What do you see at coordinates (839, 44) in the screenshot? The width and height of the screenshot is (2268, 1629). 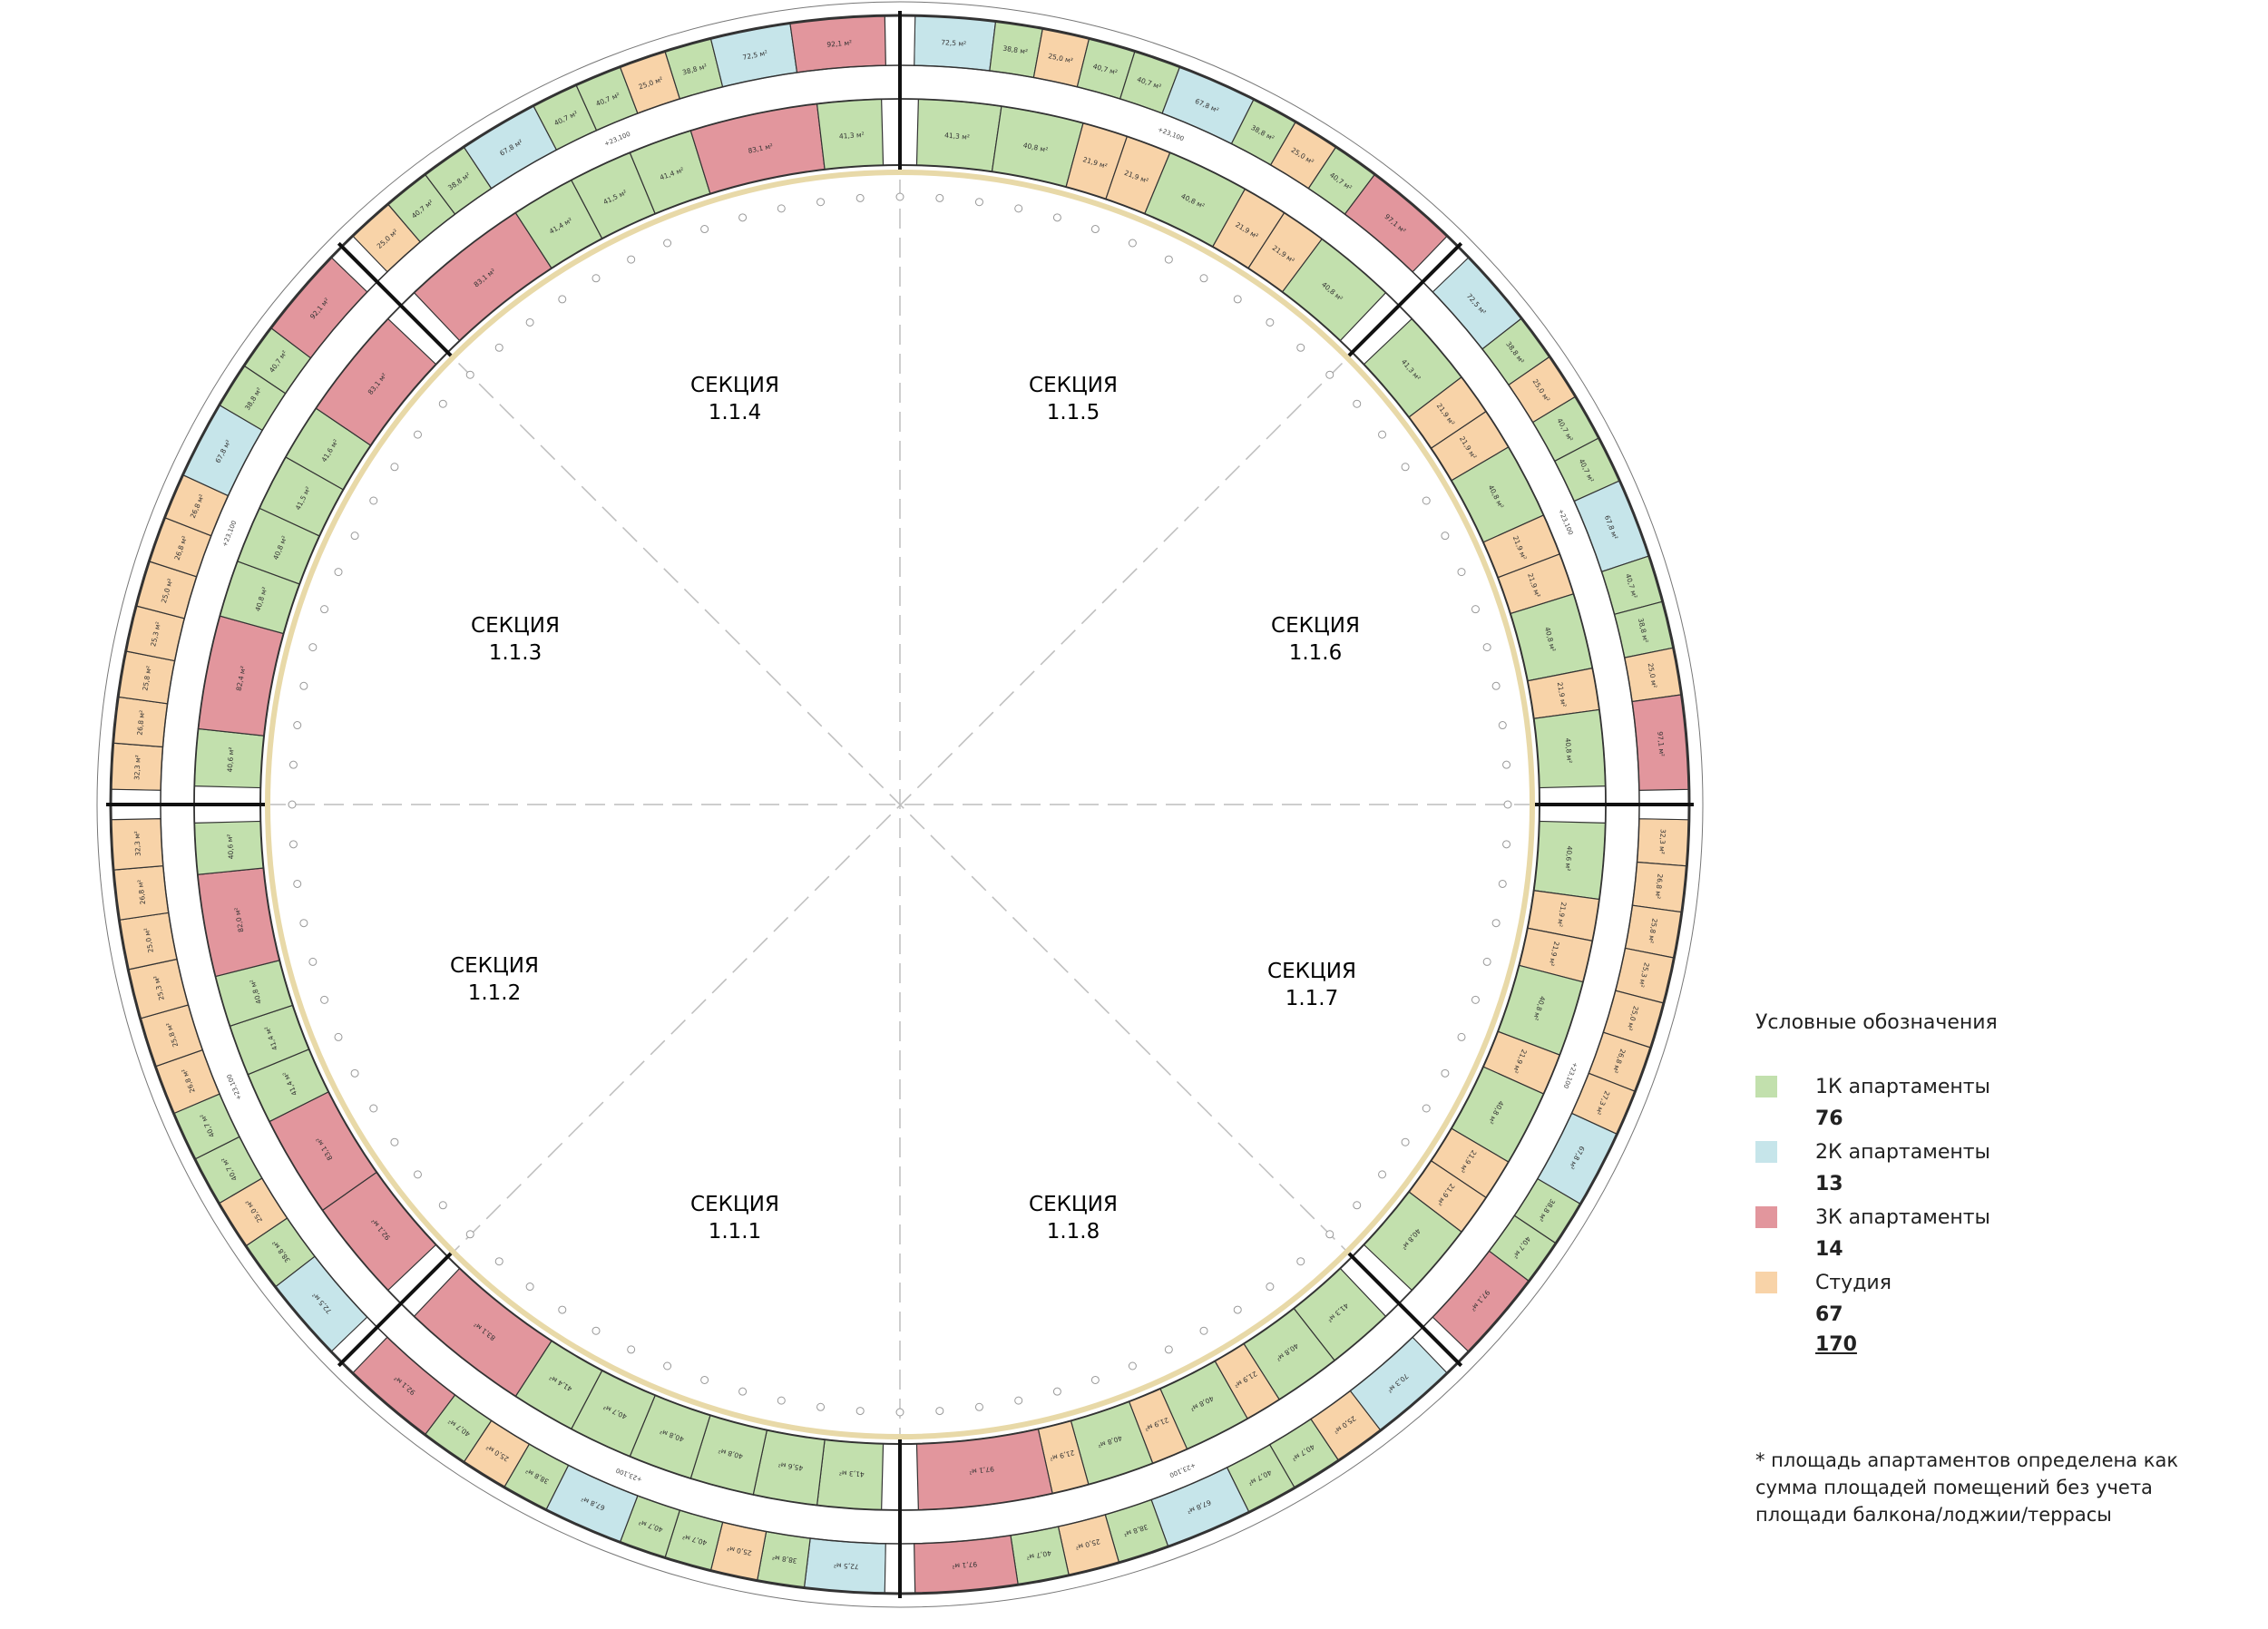 I see `unit-area: 92,1 м²` at bounding box center [839, 44].